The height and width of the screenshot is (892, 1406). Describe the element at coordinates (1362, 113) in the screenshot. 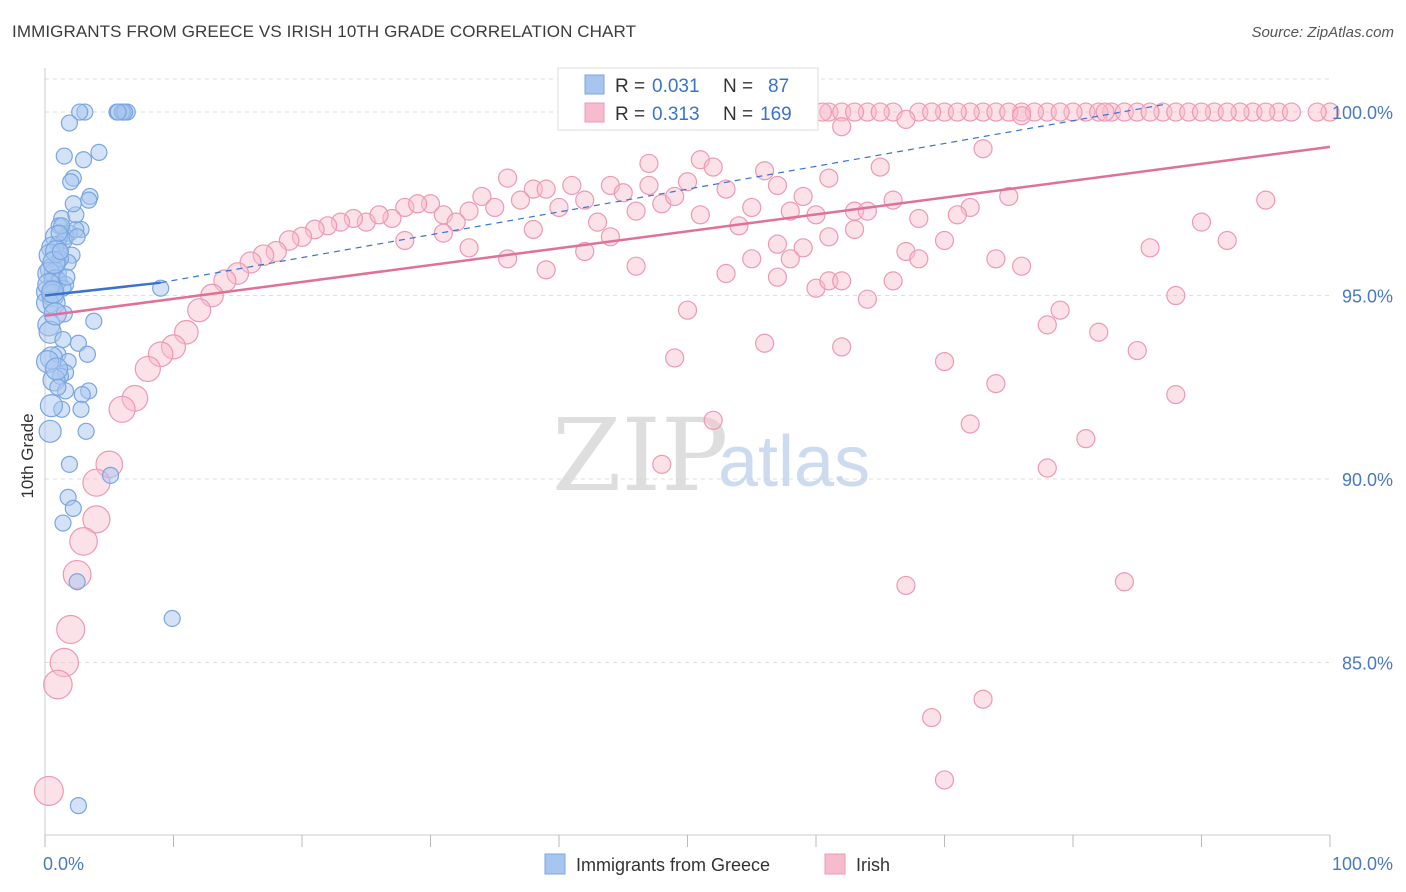

I see `y-tick-label: 100.0%` at that location.